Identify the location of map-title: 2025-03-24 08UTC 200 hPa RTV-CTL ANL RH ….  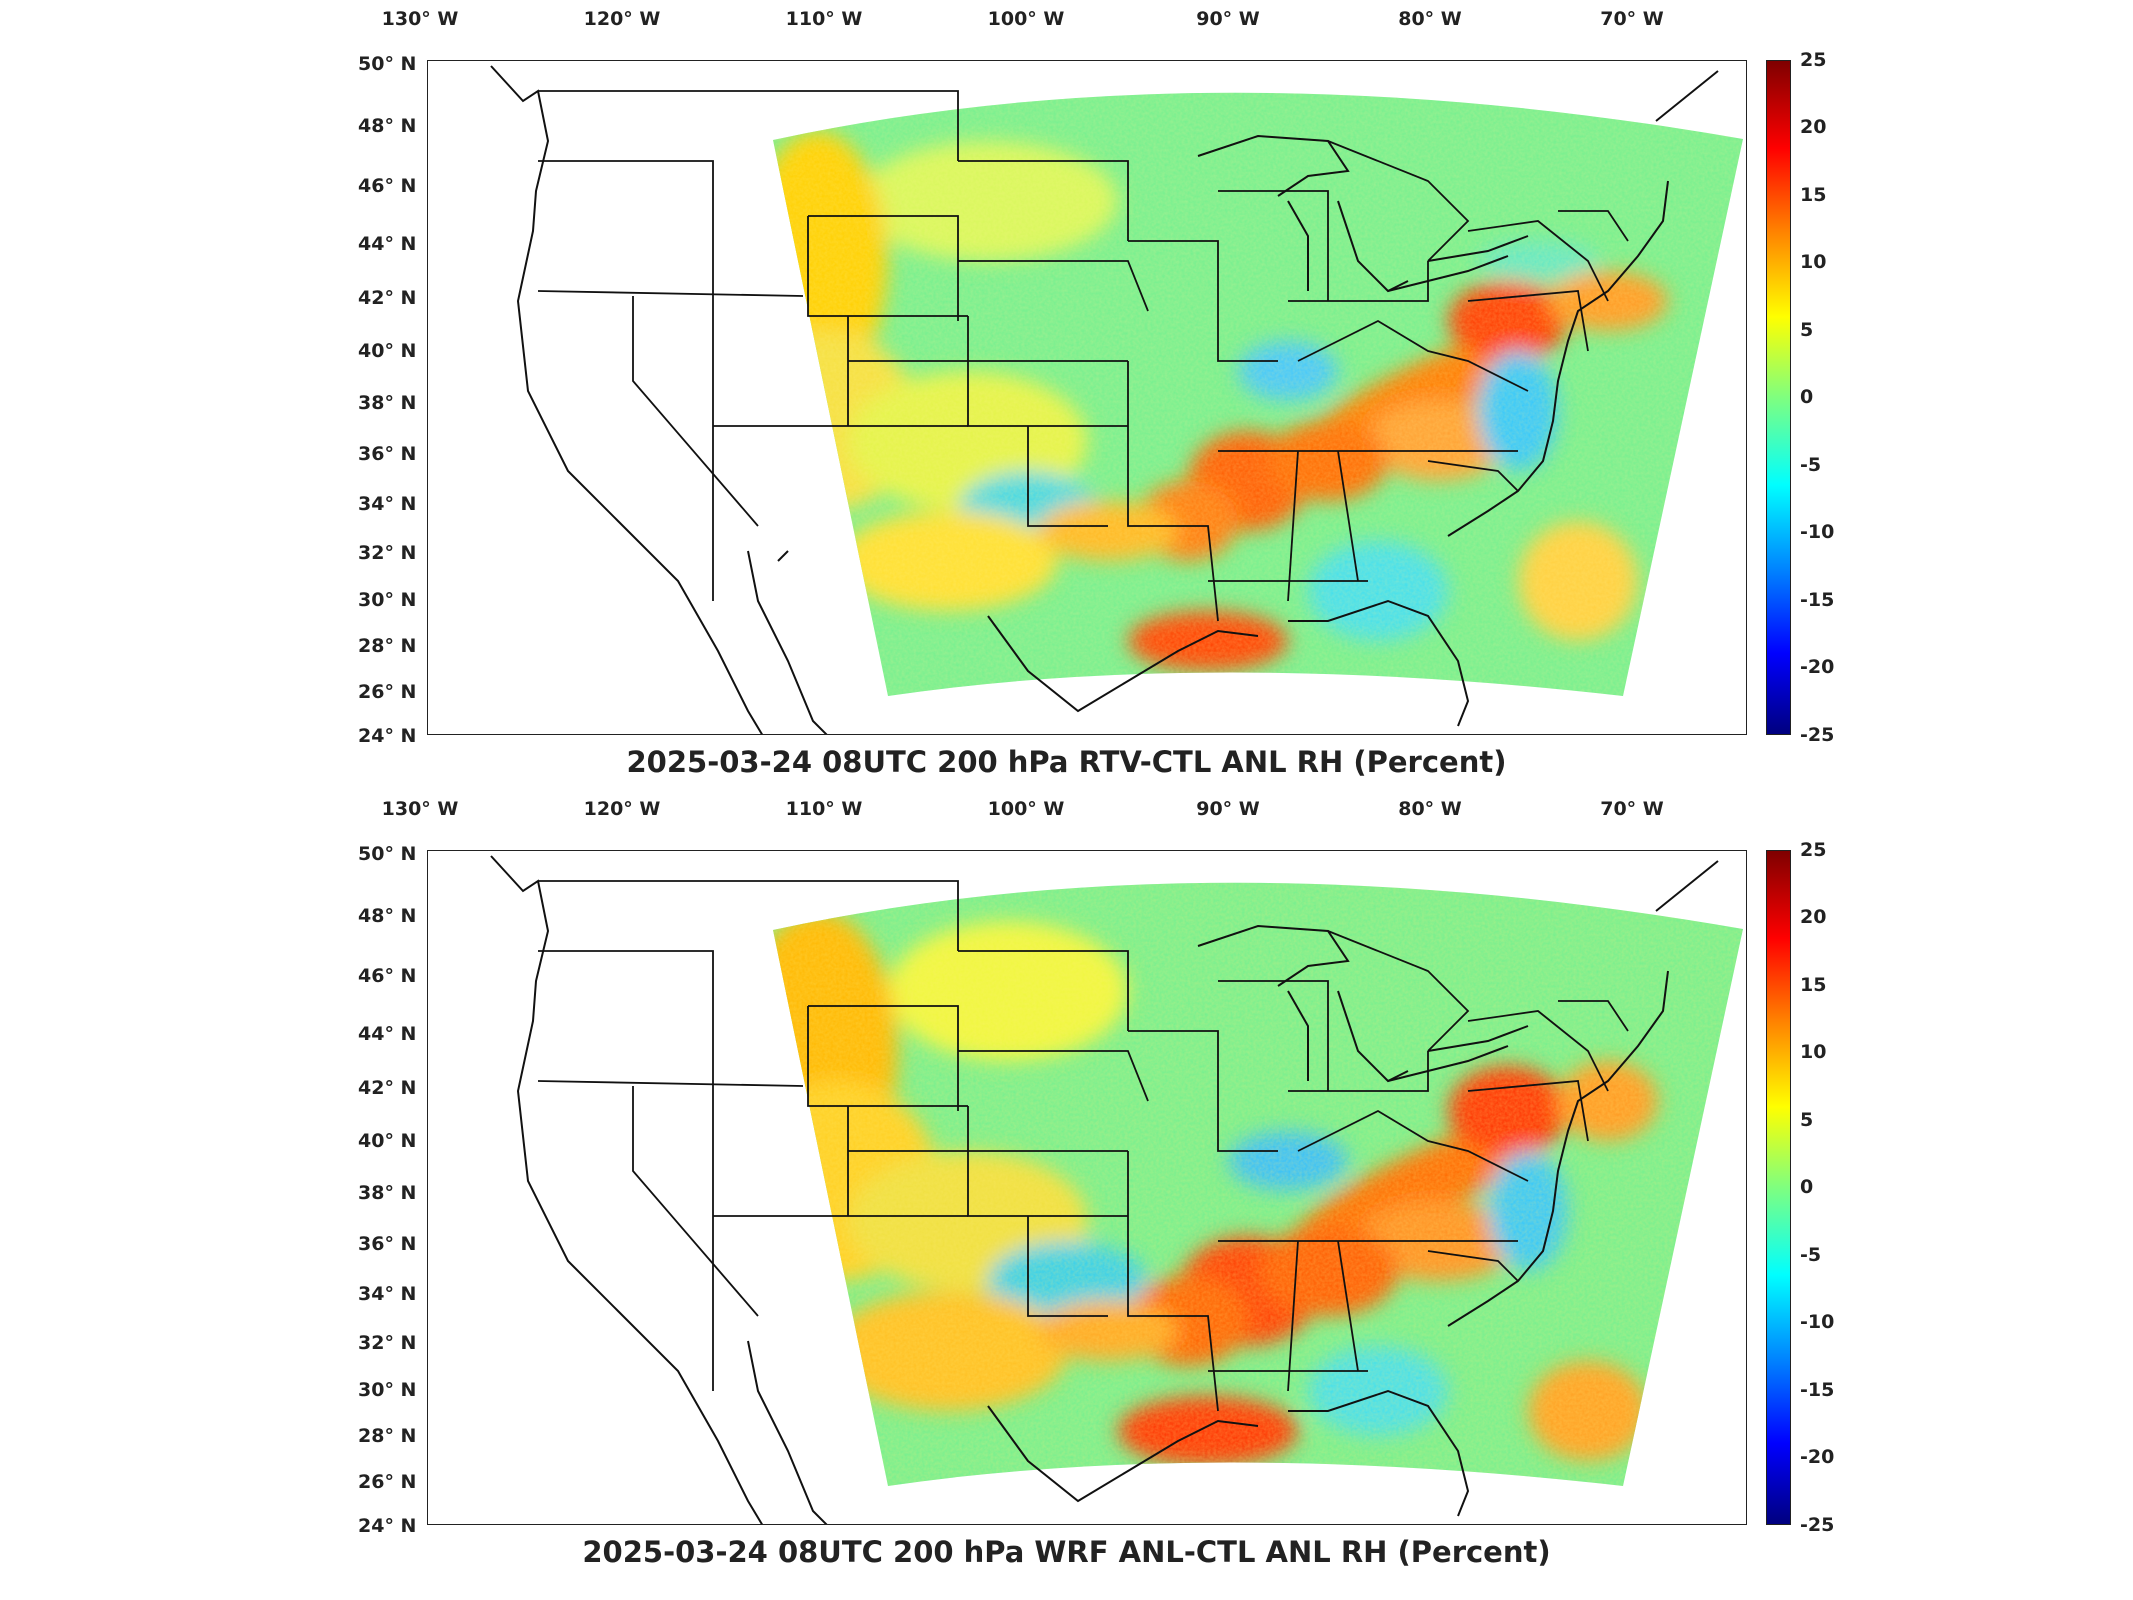
(1066, 762).